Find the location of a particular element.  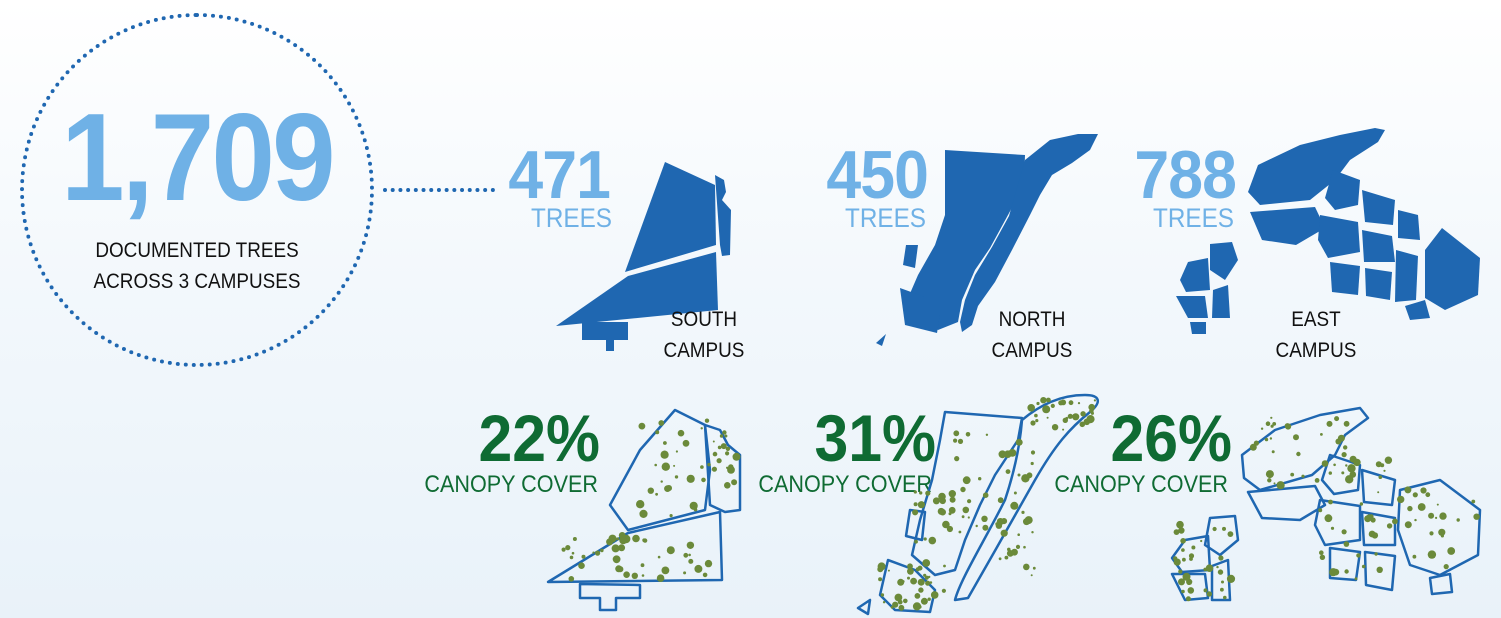

north-campus-trees-label: TREES is located at coordinates (885, 218).